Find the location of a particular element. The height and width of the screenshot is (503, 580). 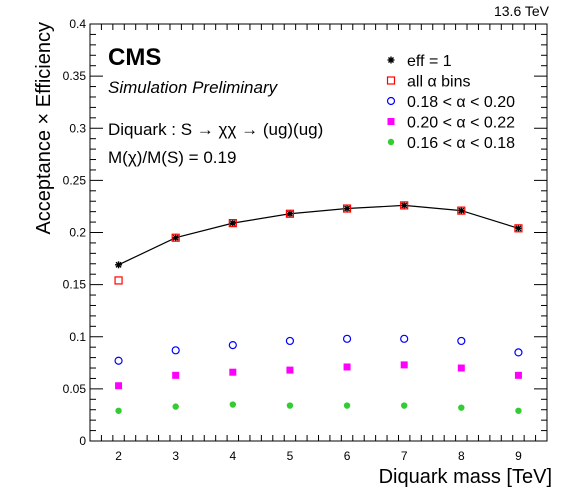

x-tick-label: 8 is located at coordinates (461, 456).